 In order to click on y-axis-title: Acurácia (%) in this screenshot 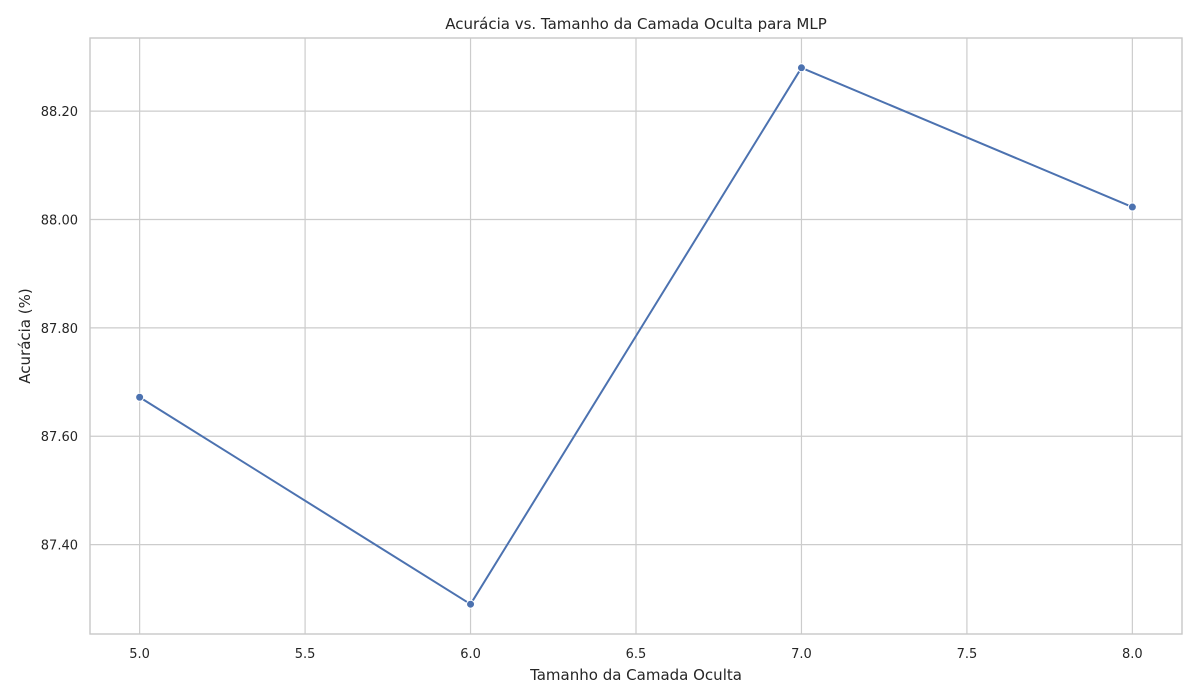, I will do `click(25, 335)`.